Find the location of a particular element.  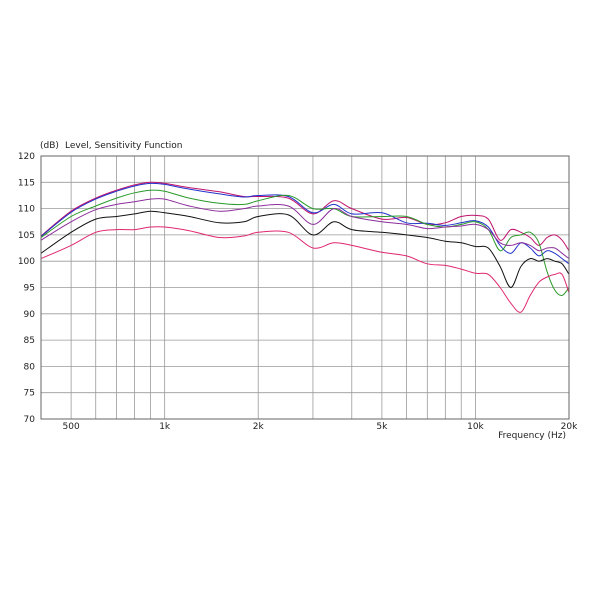

x-tick-label: 5k is located at coordinates (382, 427).